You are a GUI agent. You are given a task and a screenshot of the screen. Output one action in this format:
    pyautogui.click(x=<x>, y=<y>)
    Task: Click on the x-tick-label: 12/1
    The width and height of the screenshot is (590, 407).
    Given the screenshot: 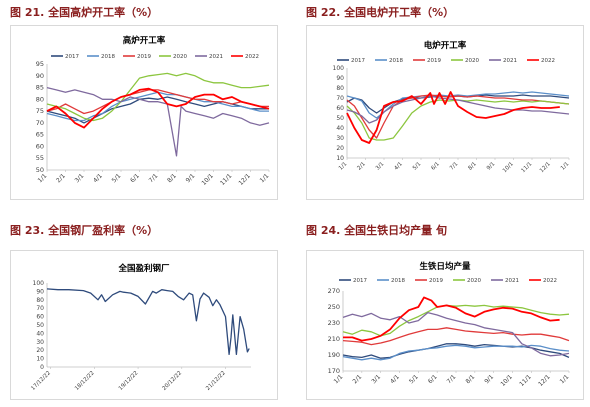 What is the action you would take?
    pyautogui.click(x=544, y=380)
    